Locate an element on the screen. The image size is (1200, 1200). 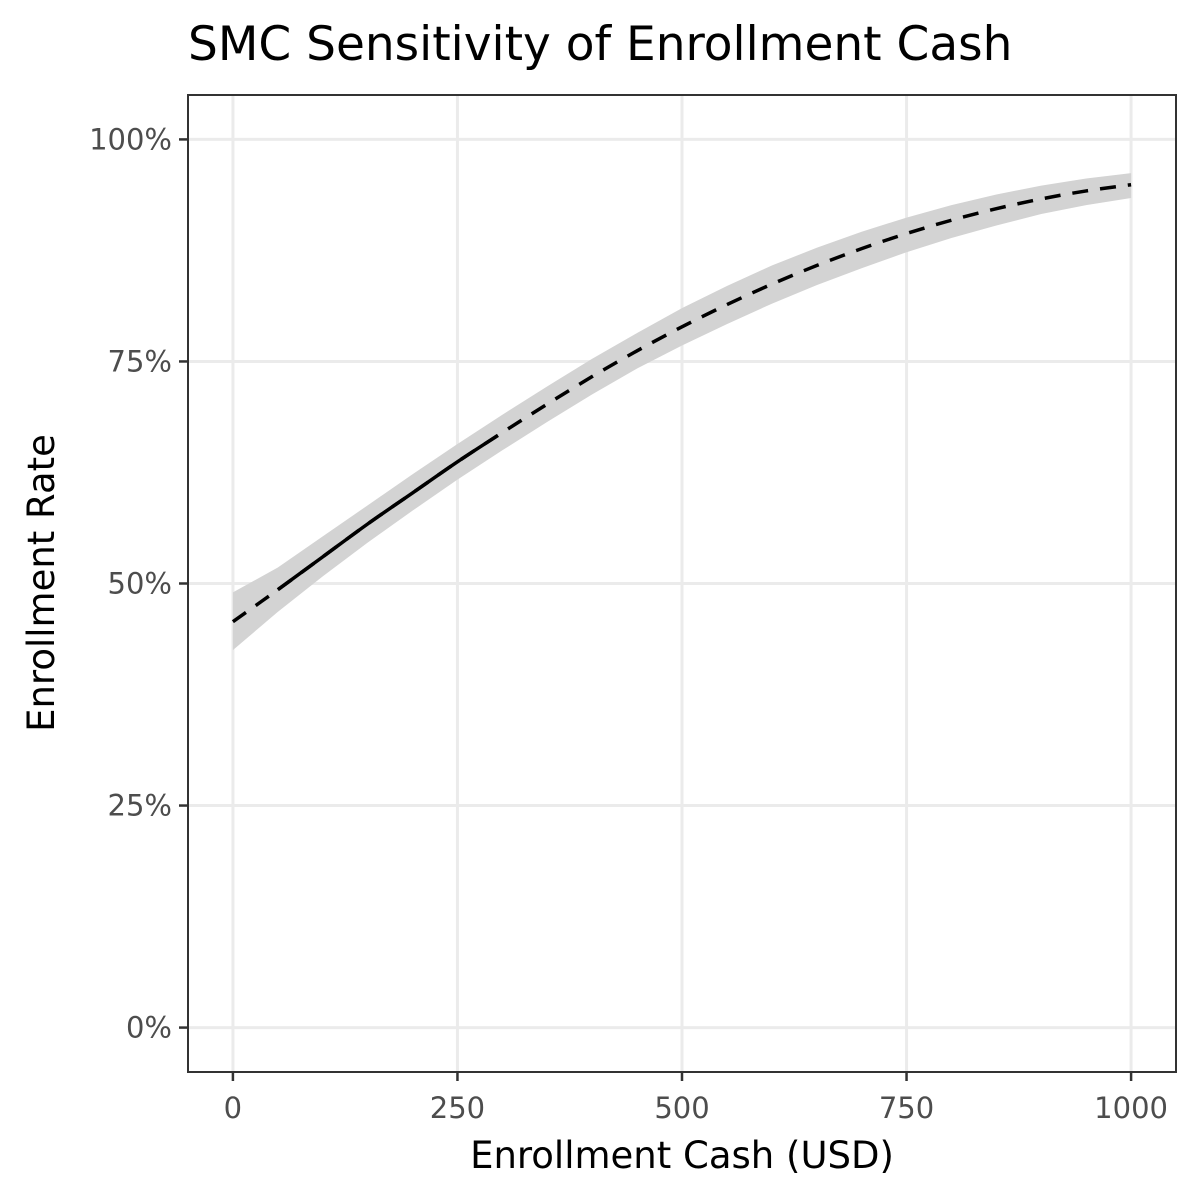
y-tick-label: 50% is located at coordinates (140, 584).